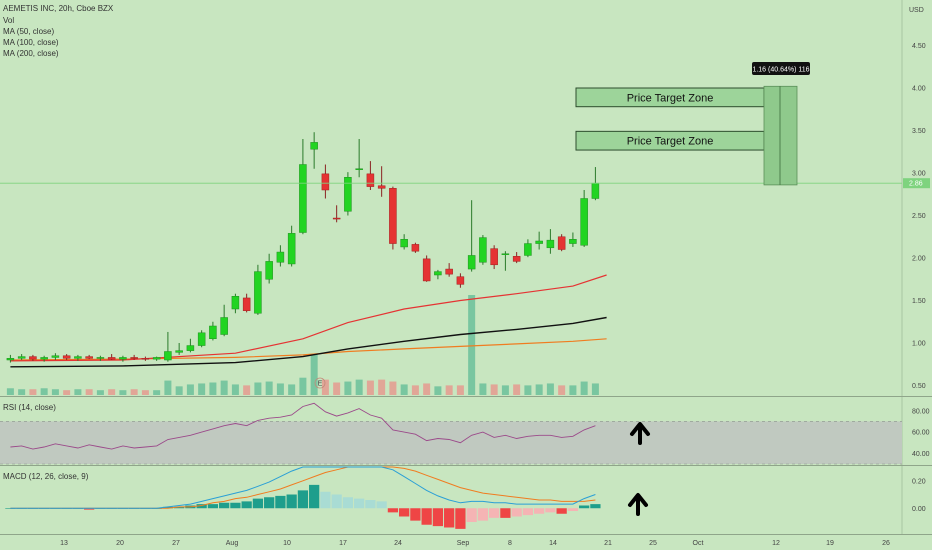 The width and height of the screenshot is (932, 550). Describe the element at coordinates (308, 318) in the screenshot. I see `ma50-line` at that location.